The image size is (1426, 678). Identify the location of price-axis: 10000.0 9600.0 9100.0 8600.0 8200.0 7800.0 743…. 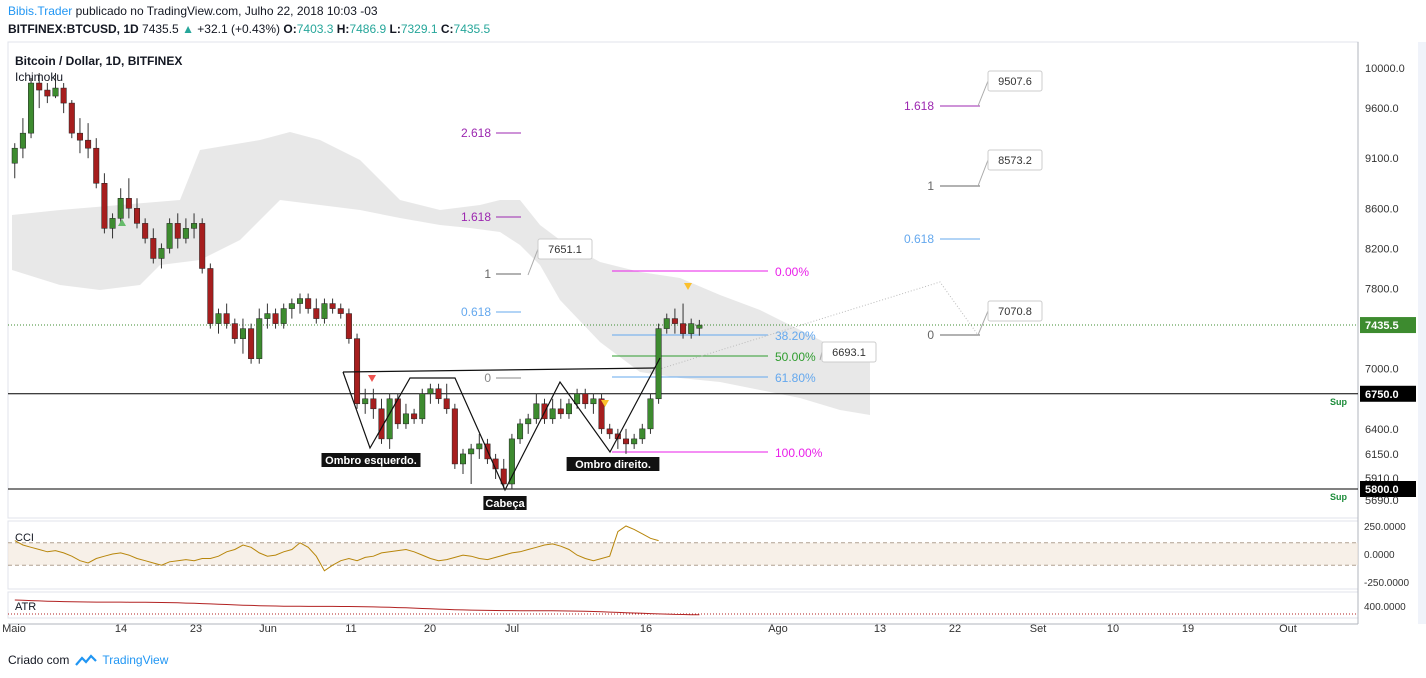
(1388, 285).